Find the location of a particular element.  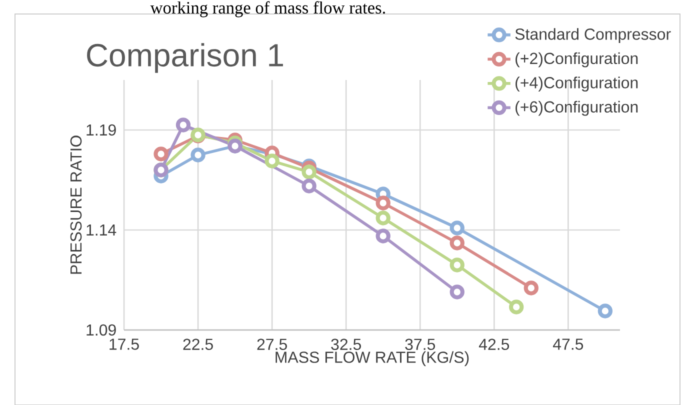

x-tick-label: 47.5 is located at coordinates (568, 344).